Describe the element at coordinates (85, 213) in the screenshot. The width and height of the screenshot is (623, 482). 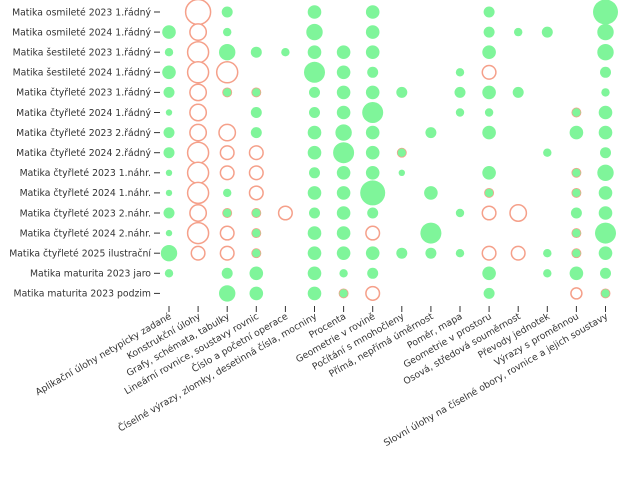
I see `row-label: Matika čtyřleté 2023 2.náhr.` at that location.